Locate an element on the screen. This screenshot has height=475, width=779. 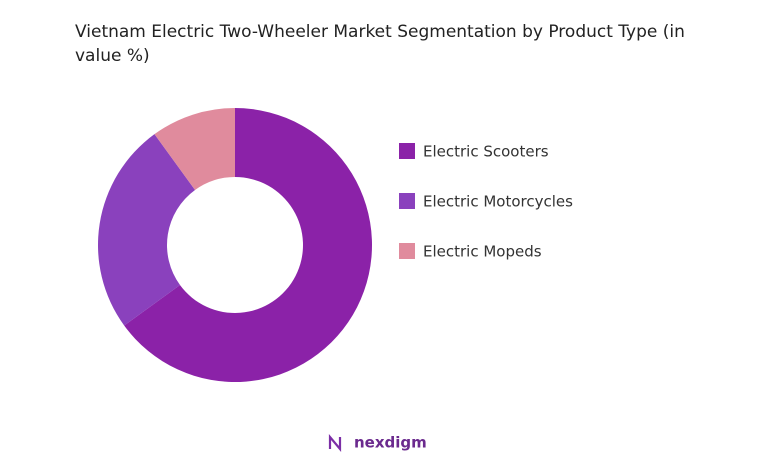
legend-label: Electric Scooters is located at coordinates (486, 152).